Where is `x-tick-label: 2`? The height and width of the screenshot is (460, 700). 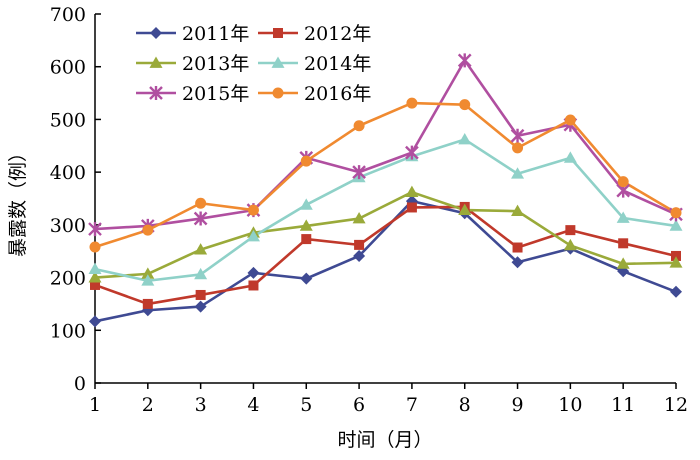
x-tick-label: 2 is located at coordinates (148, 405).